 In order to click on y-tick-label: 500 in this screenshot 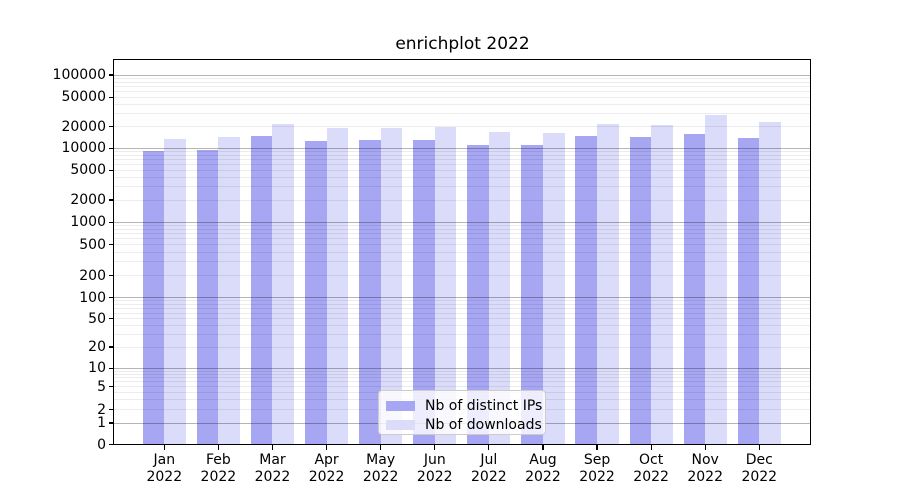, I will do `click(92, 244)`.